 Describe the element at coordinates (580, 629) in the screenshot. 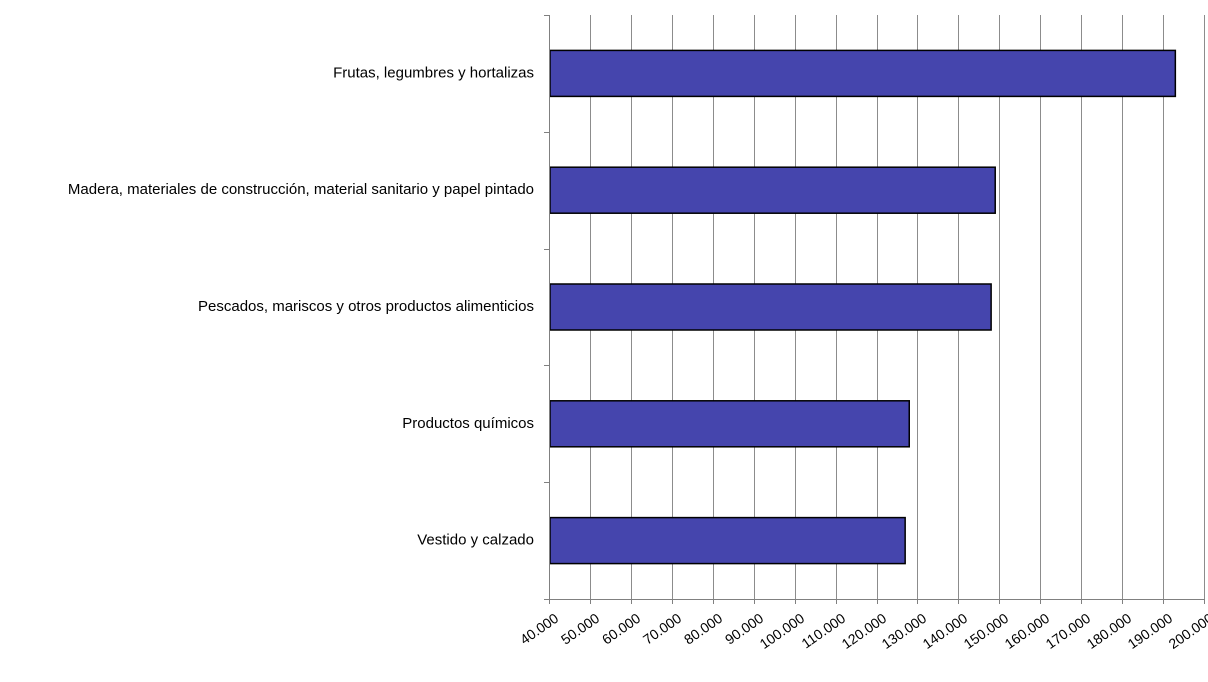

I see `x-tick-label: 50.000` at that location.